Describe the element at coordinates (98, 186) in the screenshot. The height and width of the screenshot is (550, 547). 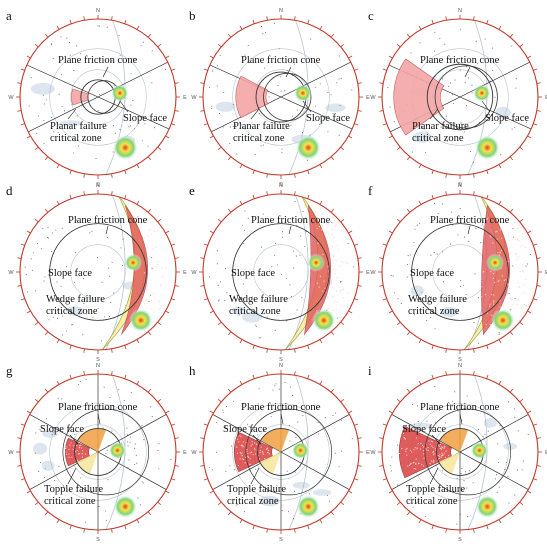
I see `north-label: N` at that location.